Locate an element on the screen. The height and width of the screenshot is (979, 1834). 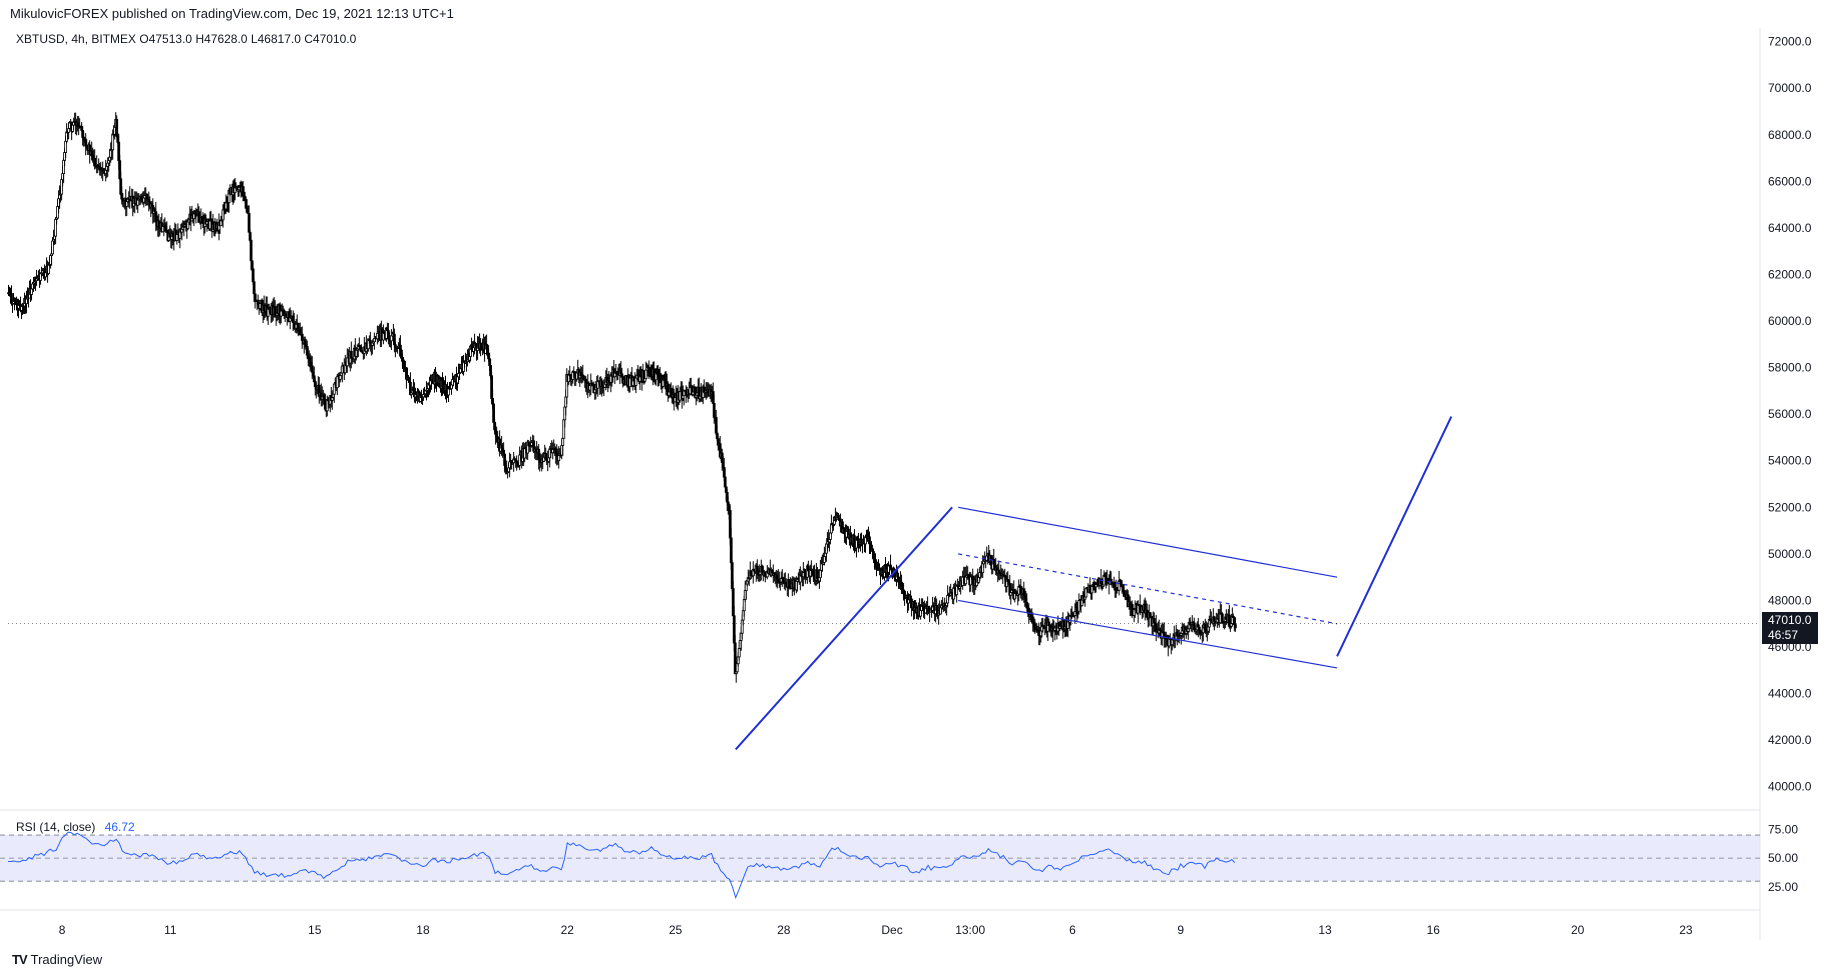
time-tick-label: 25 is located at coordinates (676, 930).